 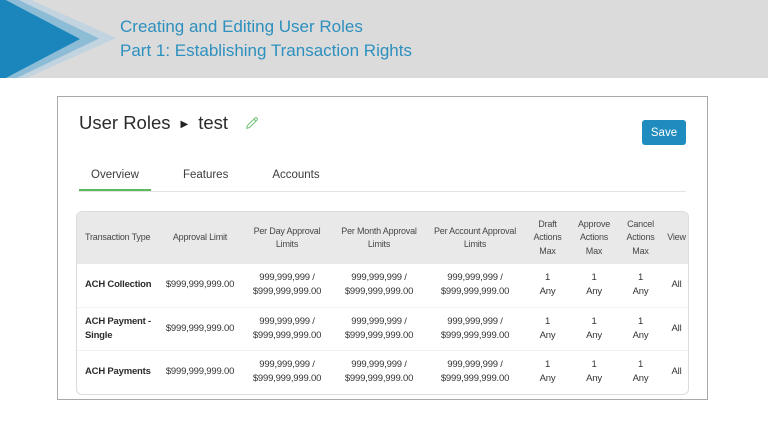 What do you see at coordinates (252, 123) in the screenshot?
I see `edit-pencil-icon` at bounding box center [252, 123].